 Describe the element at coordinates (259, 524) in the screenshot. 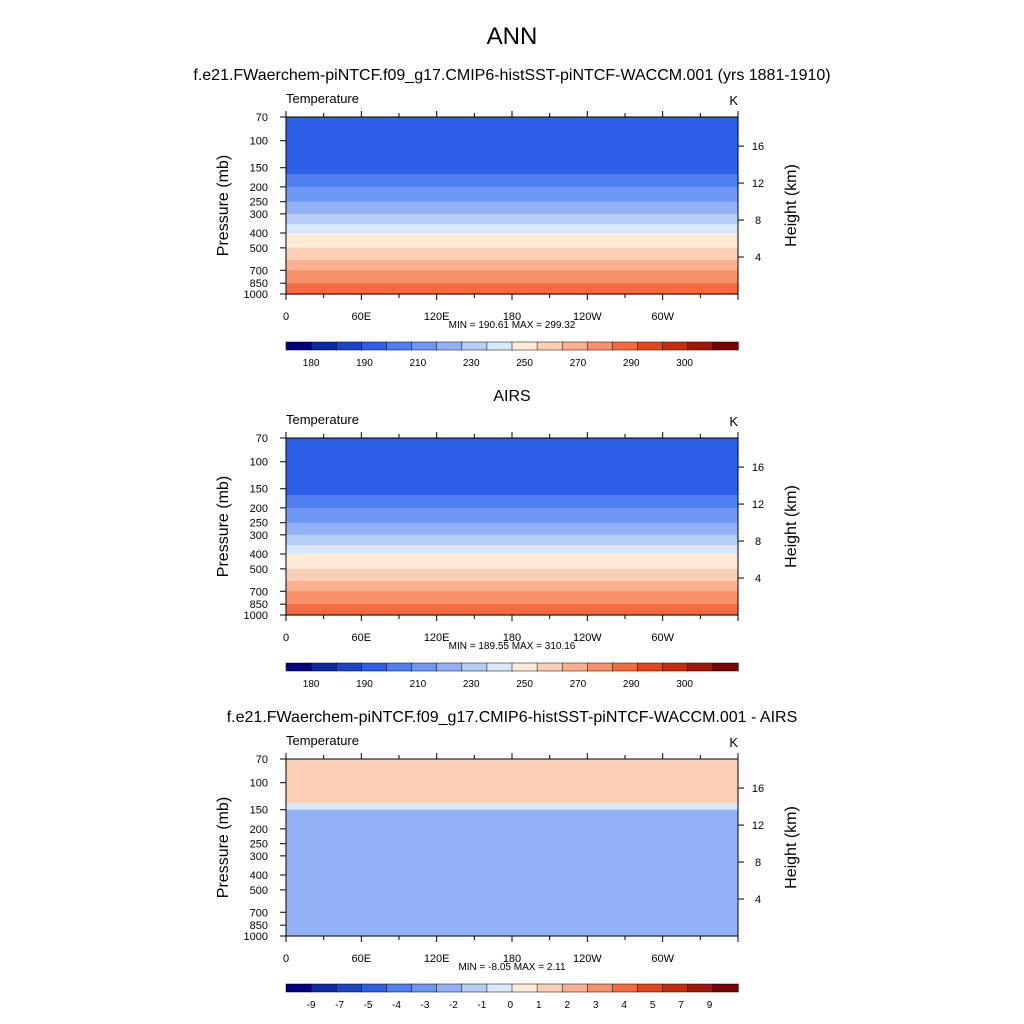

I see `y-tick-label: 250` at that location.